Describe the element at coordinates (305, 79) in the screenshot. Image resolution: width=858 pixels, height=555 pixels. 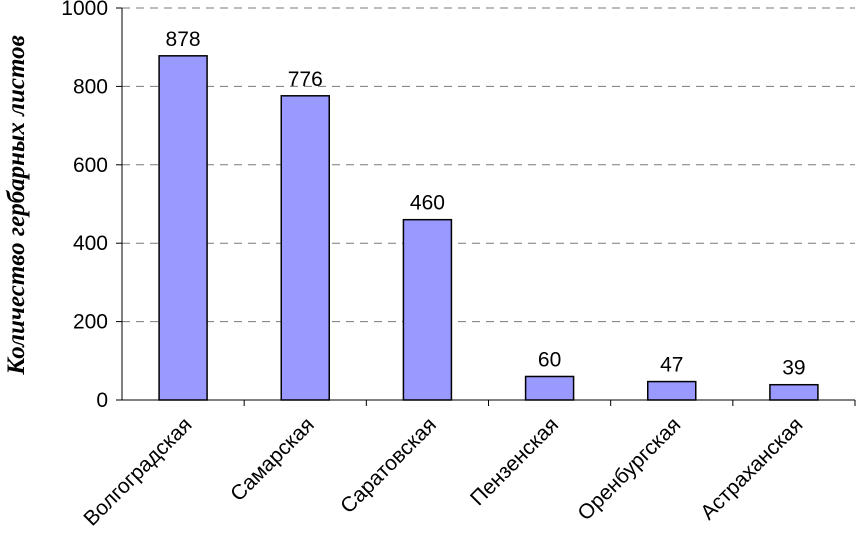
I see `data-label: 776` at that location.